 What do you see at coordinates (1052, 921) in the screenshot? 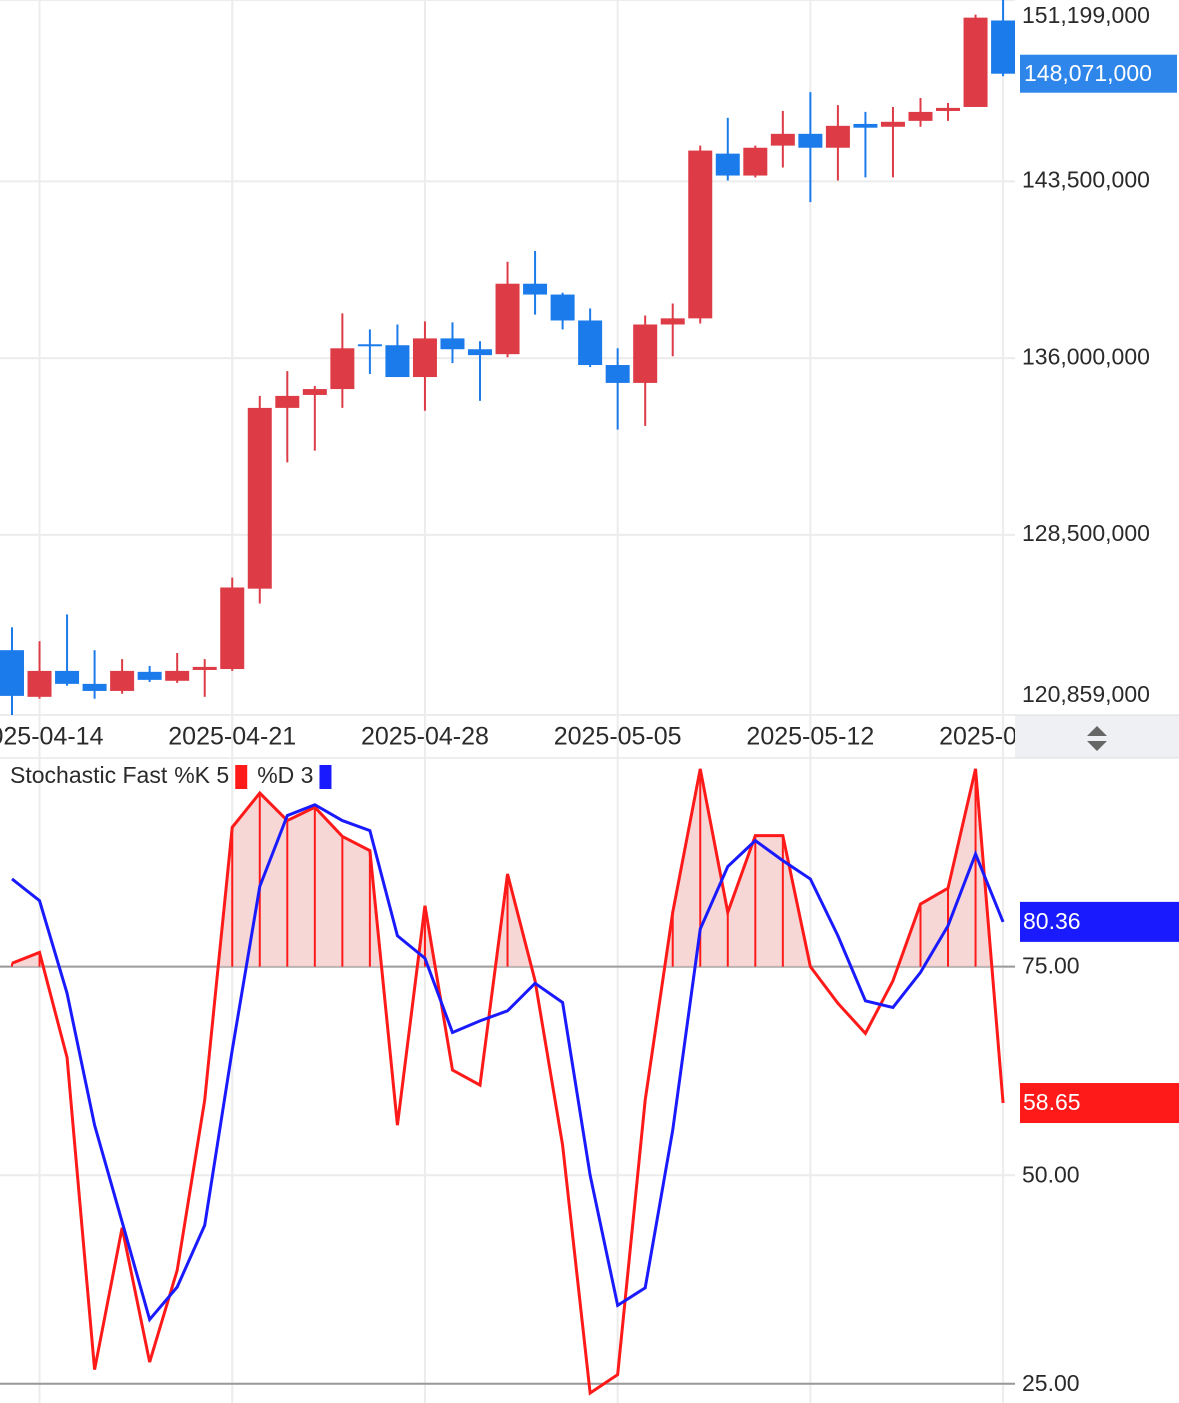
I see `last-value-label: 80.36` at bounding box center [1052, 921].